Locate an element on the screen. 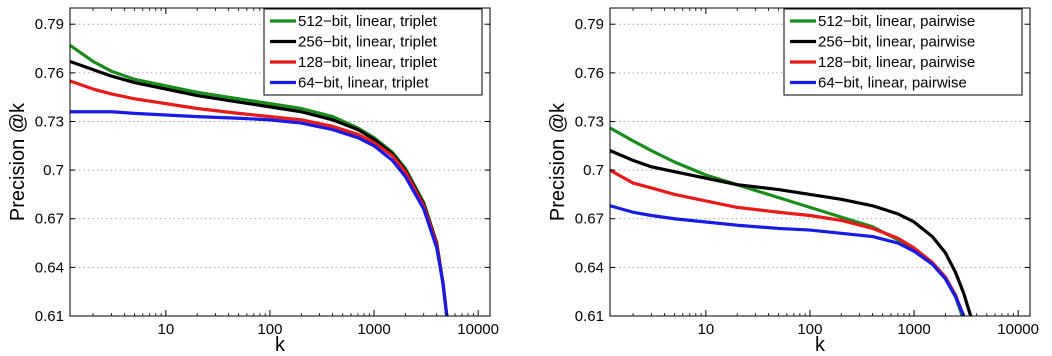  legend-label: 128−bit, linear, triplet is located at coordinates (368, 62).